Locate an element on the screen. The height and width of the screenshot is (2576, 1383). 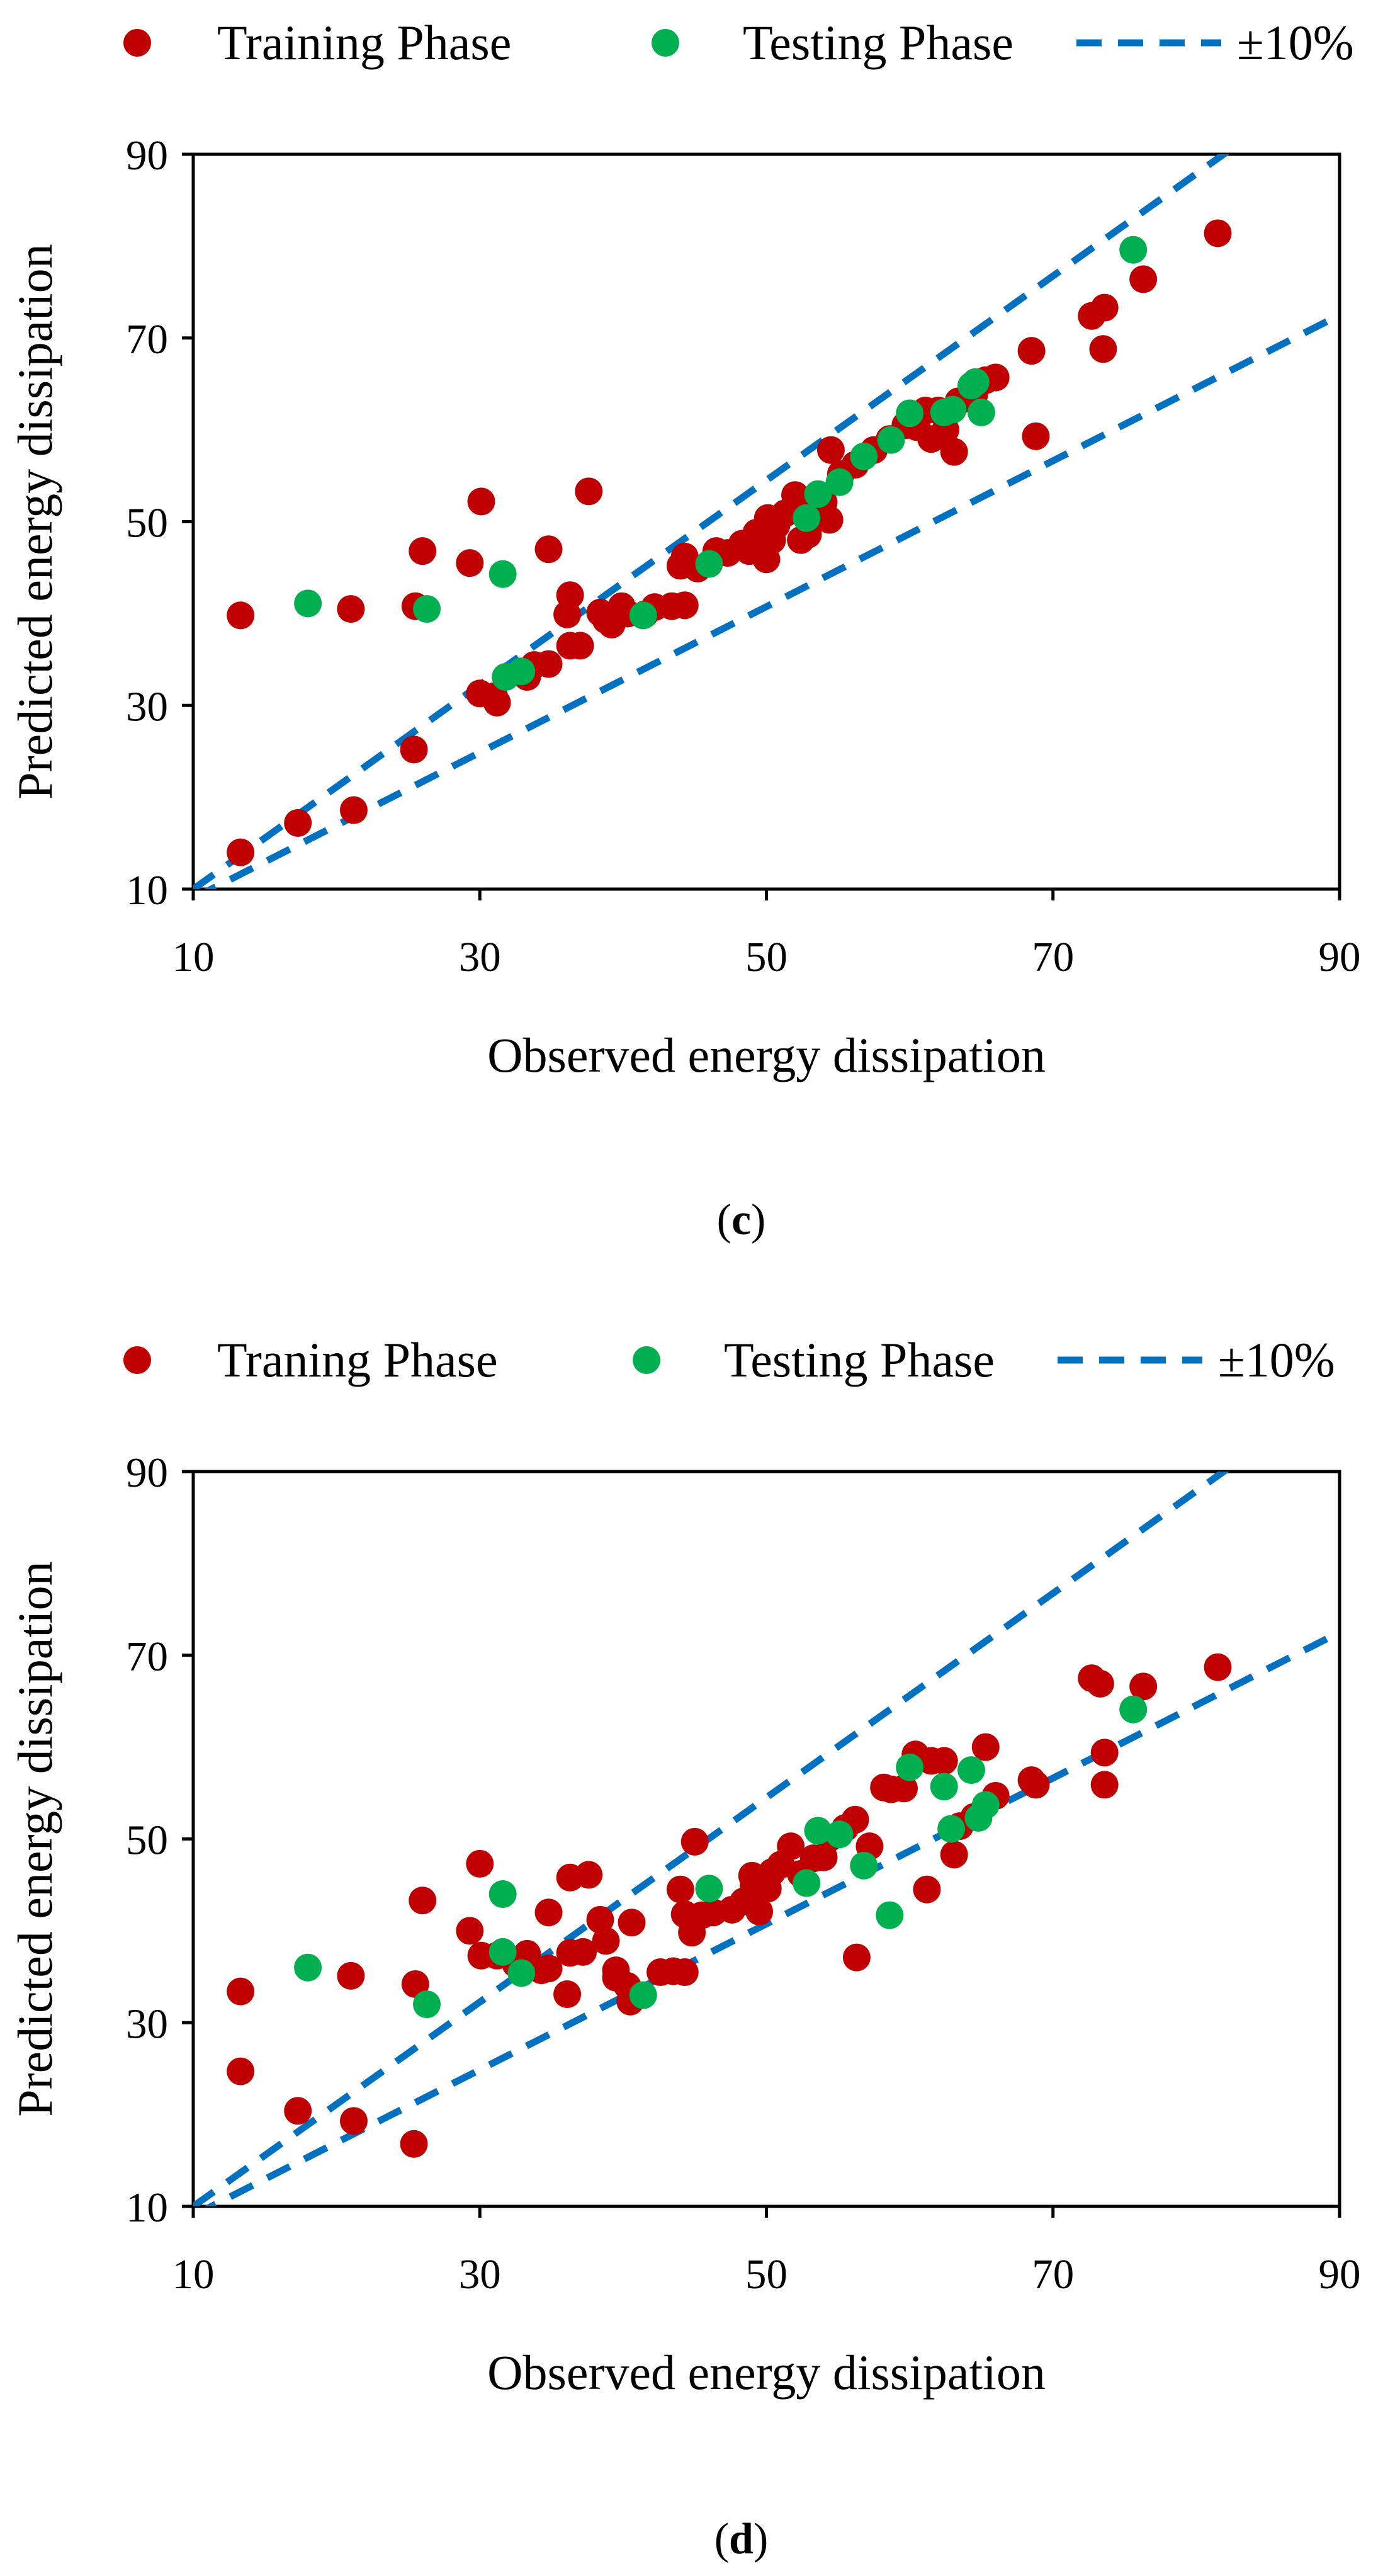
y-tick-label: 10 is located at coordinates (147, 2207).